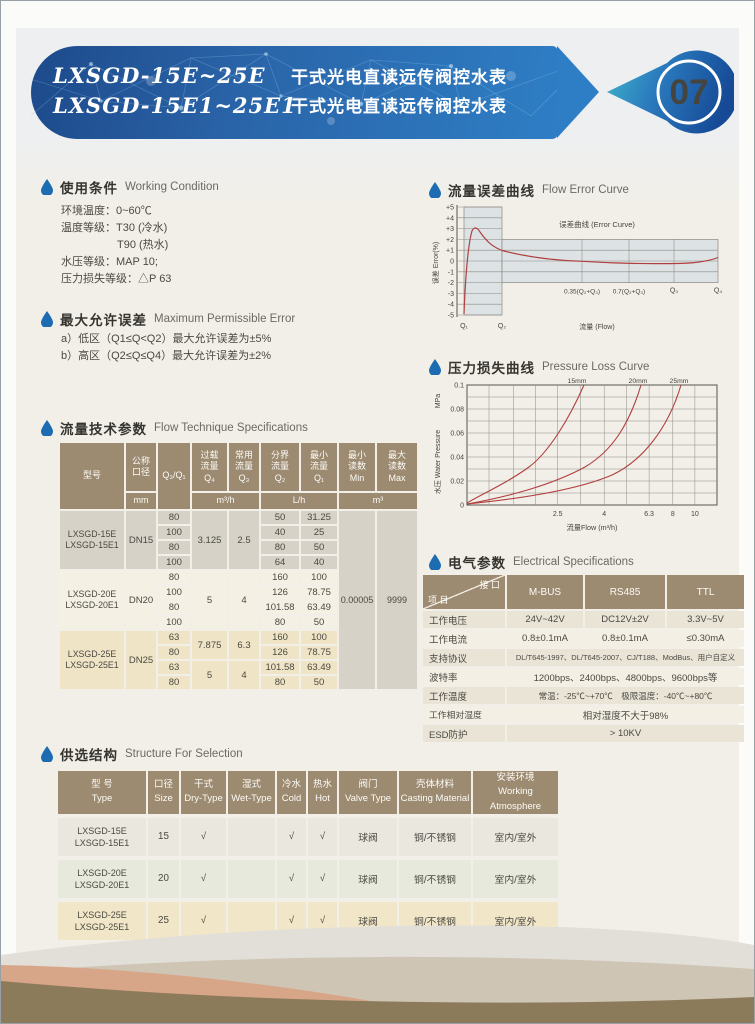  Describe the element at coordinates (451, 294) in the screenshot. I see `y-tick: -3` at that location.